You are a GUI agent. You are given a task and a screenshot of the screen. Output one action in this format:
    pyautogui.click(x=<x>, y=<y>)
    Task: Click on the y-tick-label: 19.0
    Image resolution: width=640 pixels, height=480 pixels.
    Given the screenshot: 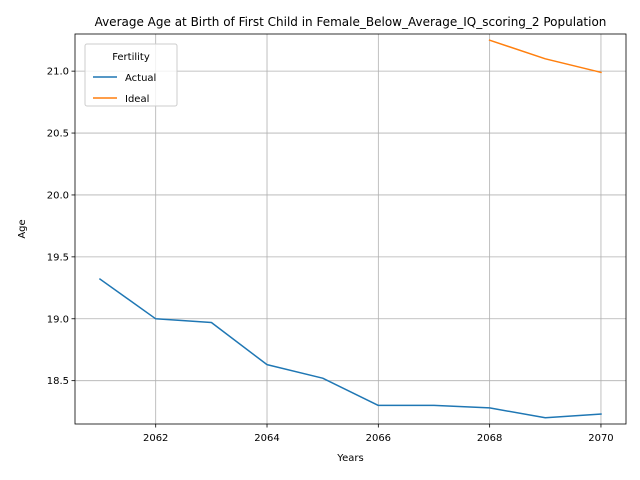 What is the action you would take?
    pyautogui.click(x=58, y=319)
    